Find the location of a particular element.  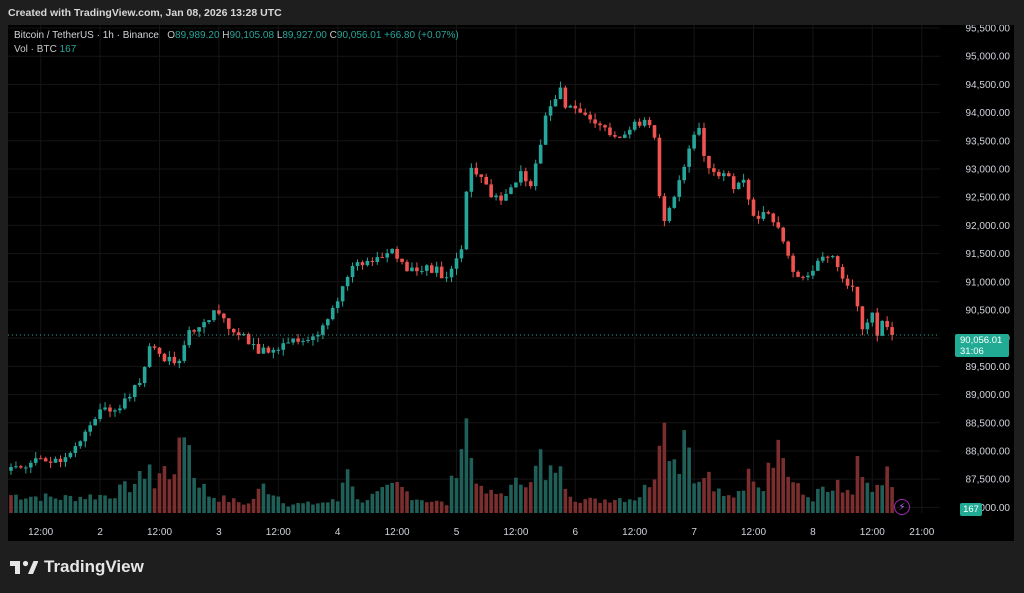

bar-countdown: 31:06 is located at coordinates (972, 351).